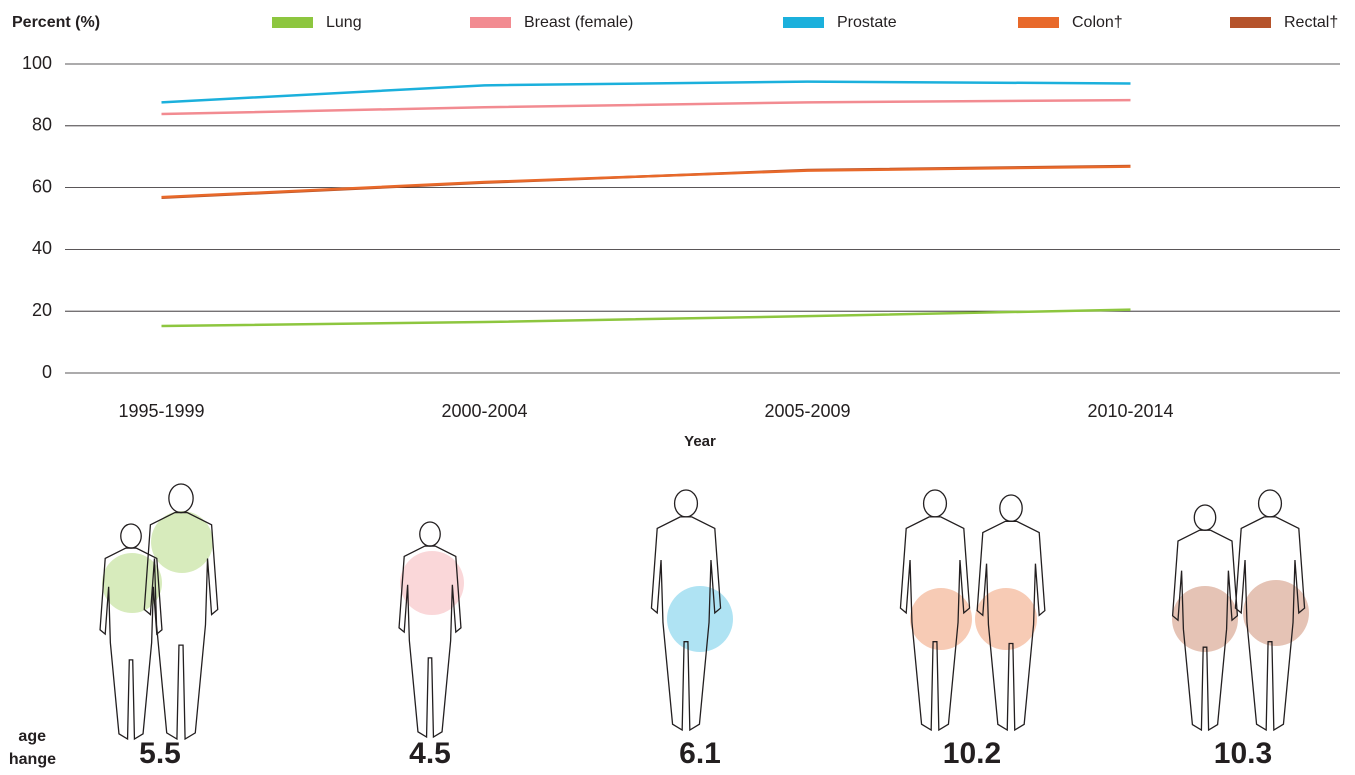 The height and width of the screenshot is (775, 1355). Describe the element at coordinates (700, 441) in the screenshot. I see `x-axis-title: Year` at that location.